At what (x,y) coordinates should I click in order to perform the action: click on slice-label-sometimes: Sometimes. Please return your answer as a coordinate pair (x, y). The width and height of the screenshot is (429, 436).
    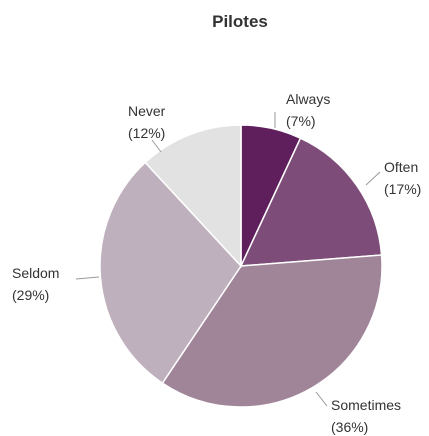
    Looking at the image, I should click on (366, 405).